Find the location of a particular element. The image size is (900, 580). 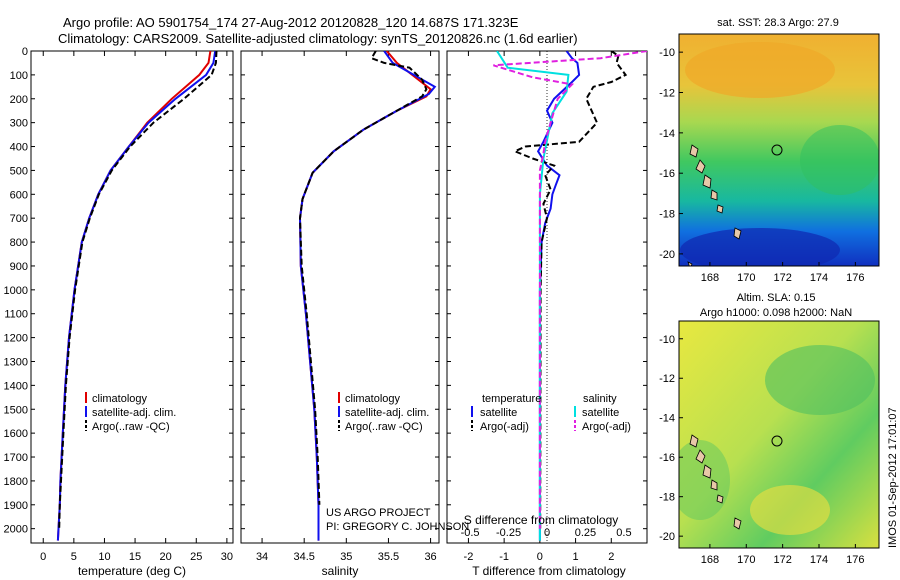

salinity-xlabel: salinity is located at coordinates (340, 571).